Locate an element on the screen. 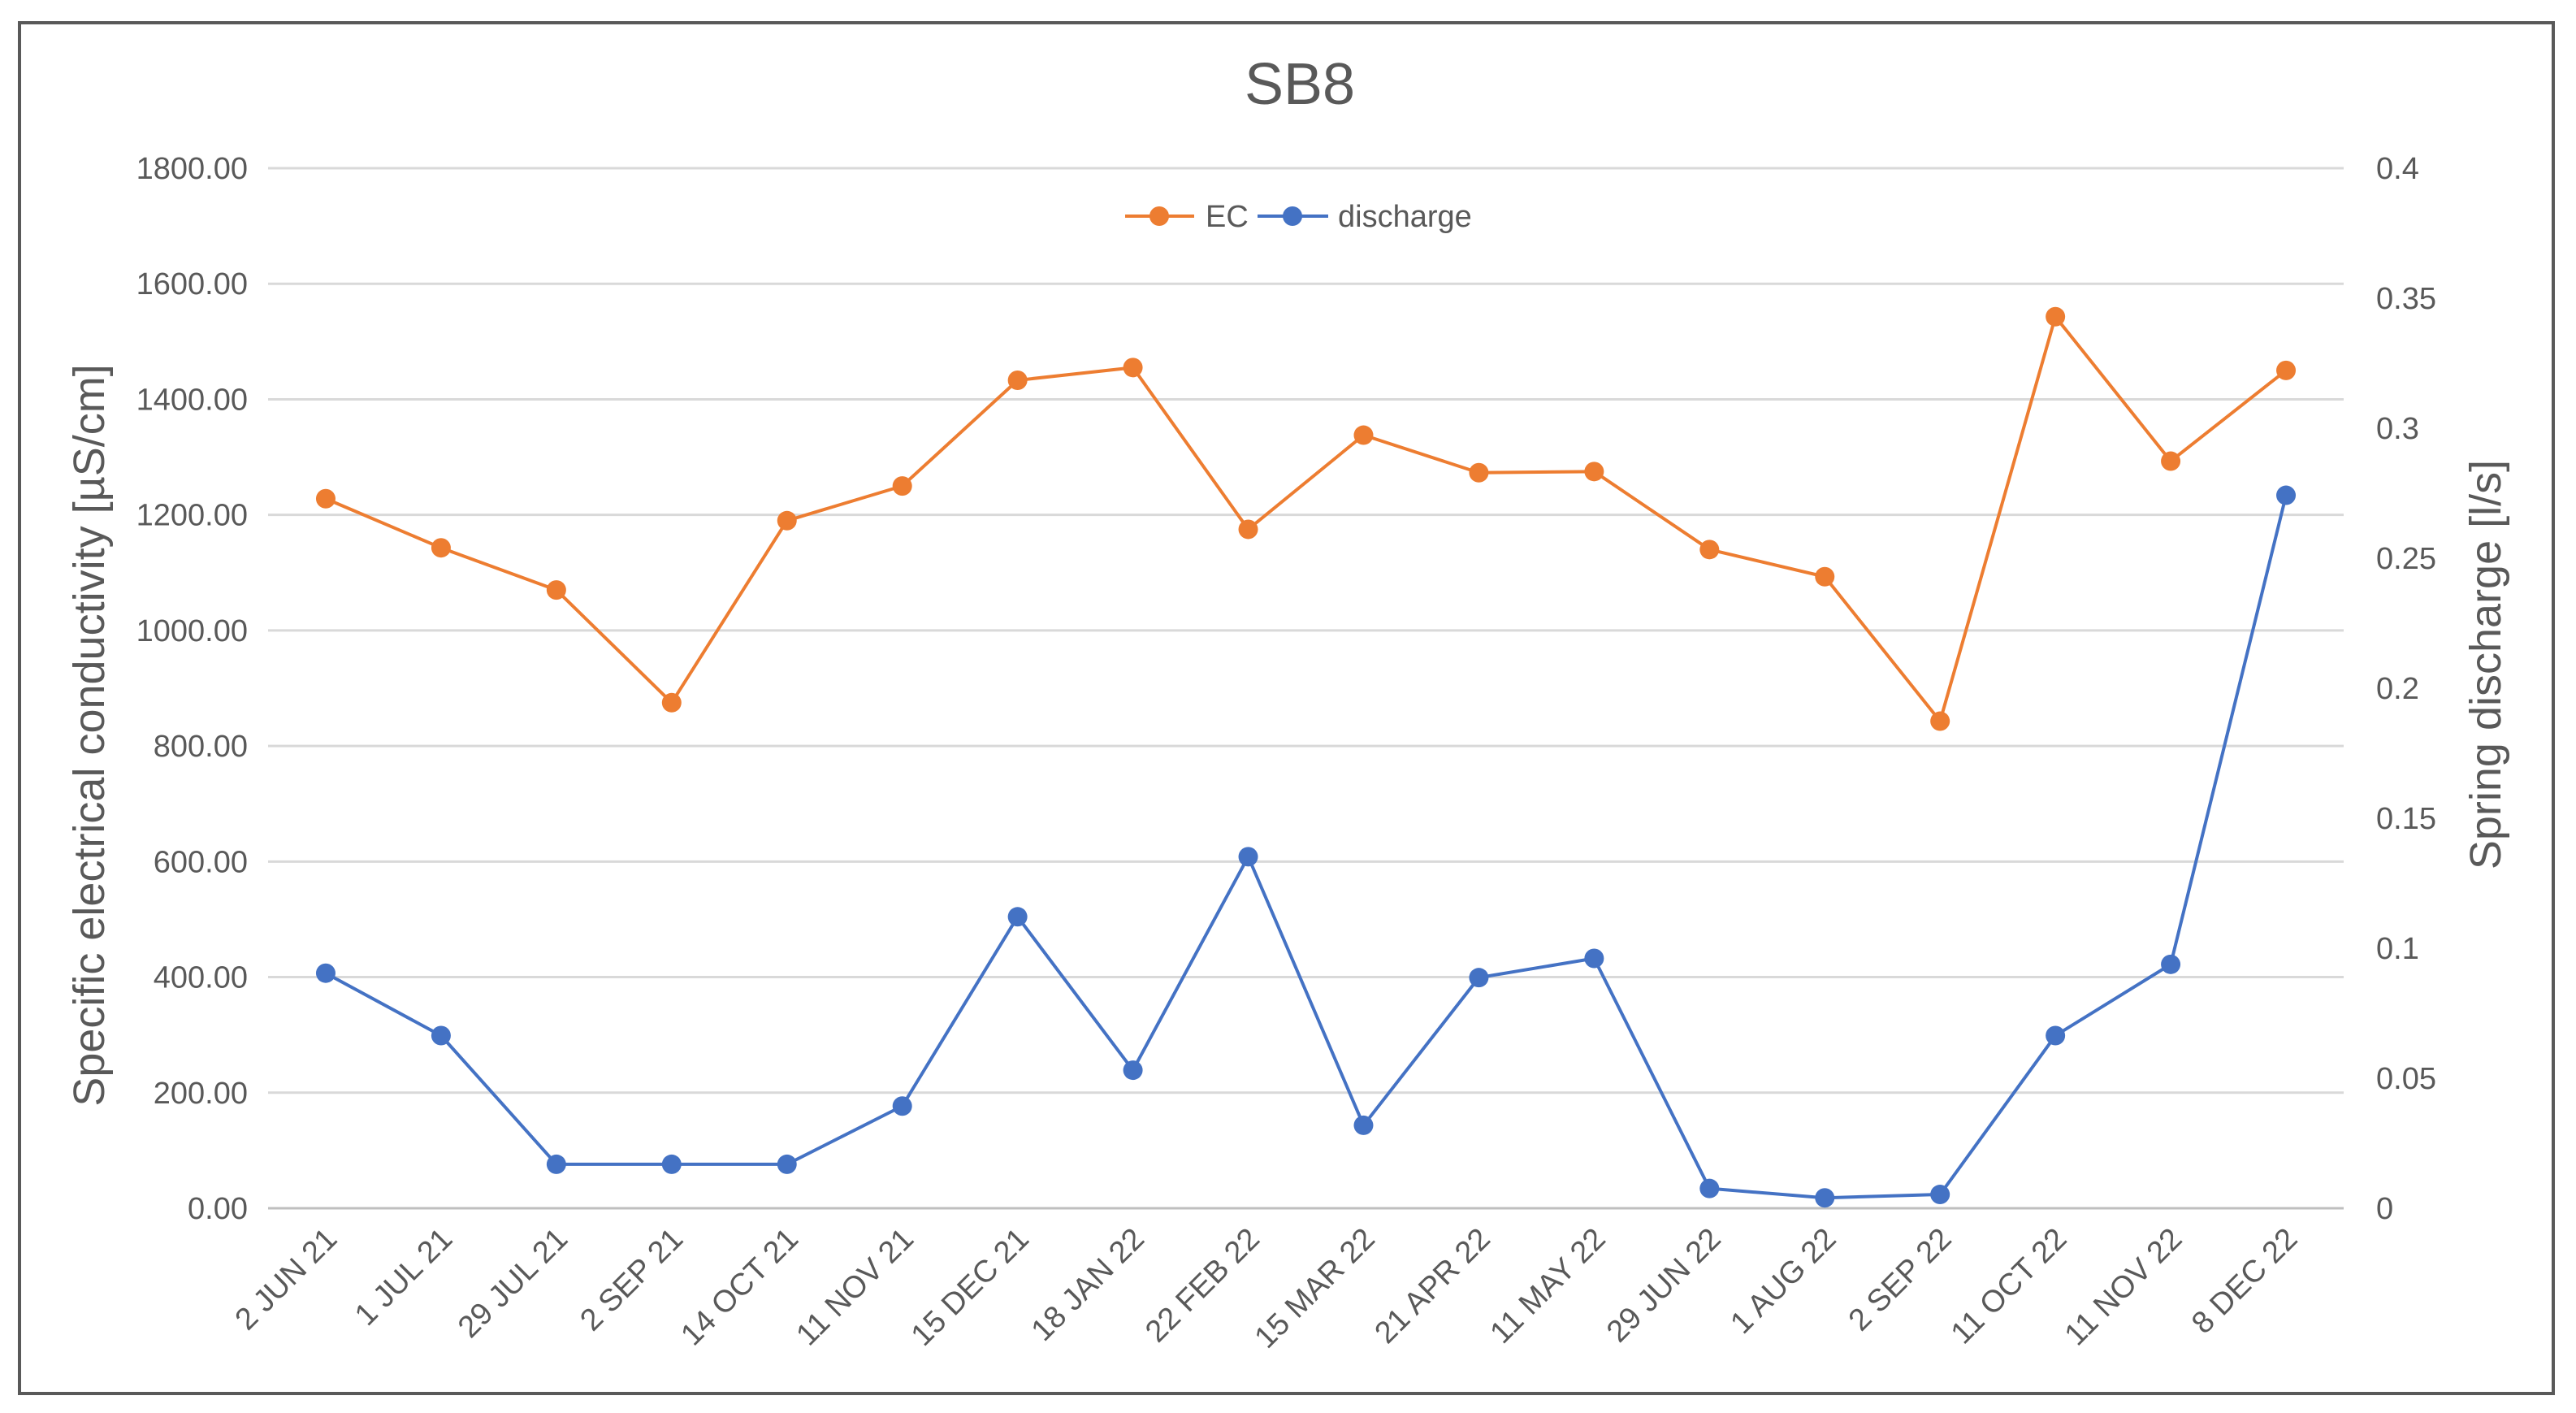 This screenshot has width=2576, height=1413. x-tick-label: 22 FEB 22 is located at coordinates (1203, 1286).